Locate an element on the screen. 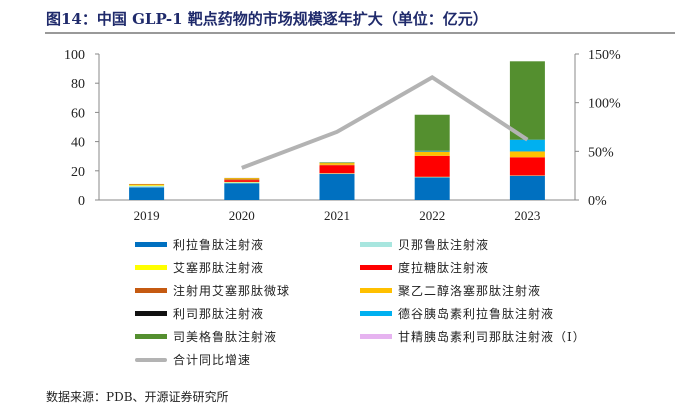 This screenshot has width=689, height=410. y-tick-label: 0 is located at coordinates (81, 201).